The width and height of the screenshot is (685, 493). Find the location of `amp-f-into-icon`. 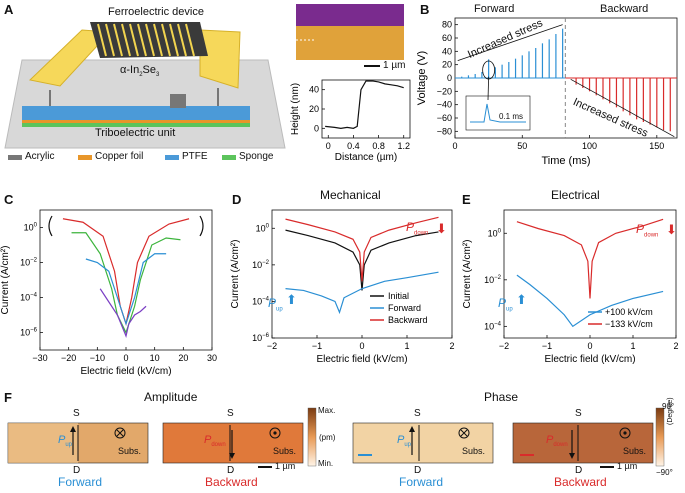

amp-f-into-icon is located at coordinates (120, 433).